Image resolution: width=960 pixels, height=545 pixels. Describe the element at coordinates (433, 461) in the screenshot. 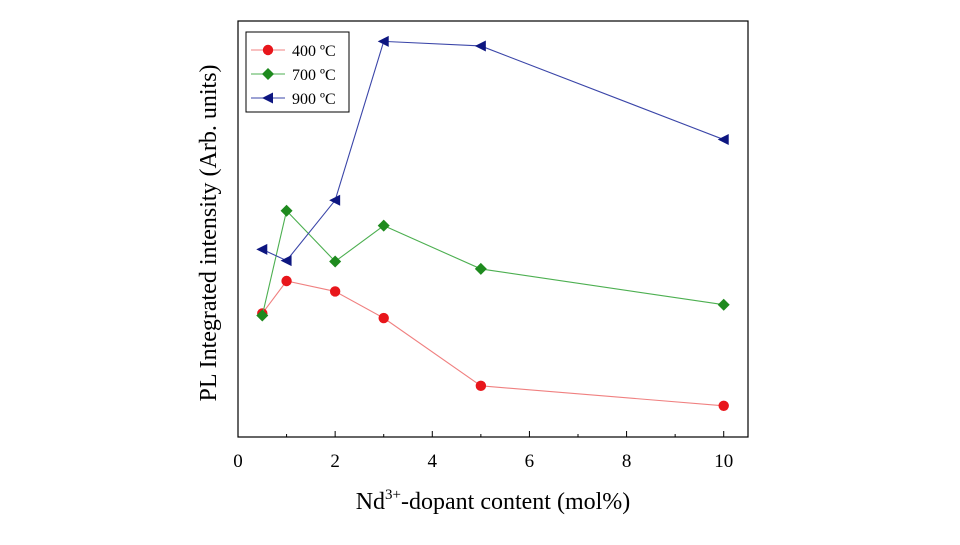

I see `x-tick-label: 4` at that location.